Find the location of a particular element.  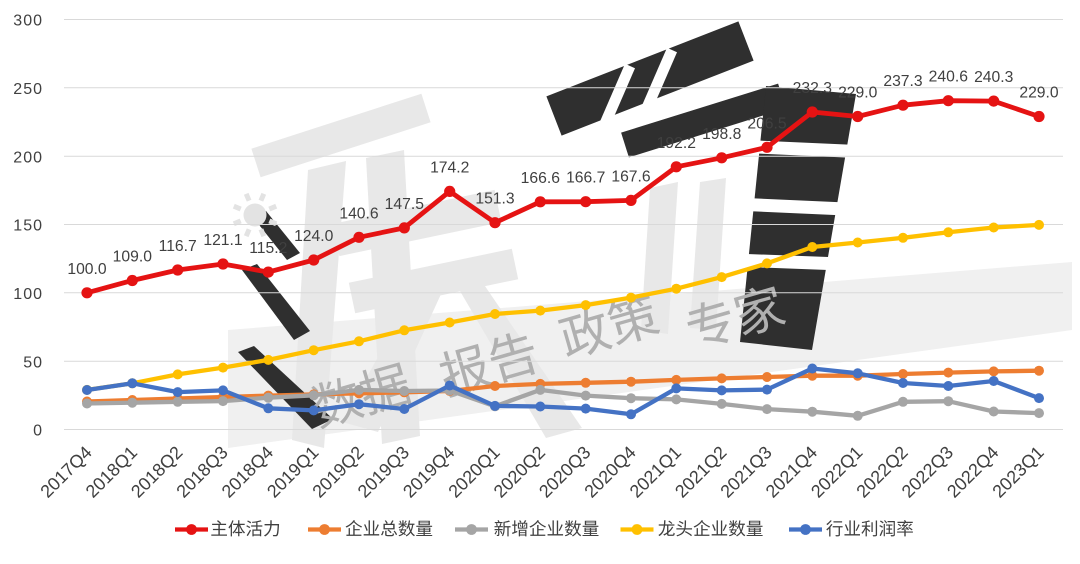

svg-text: 174.2 is located at coordinates (449, 167).